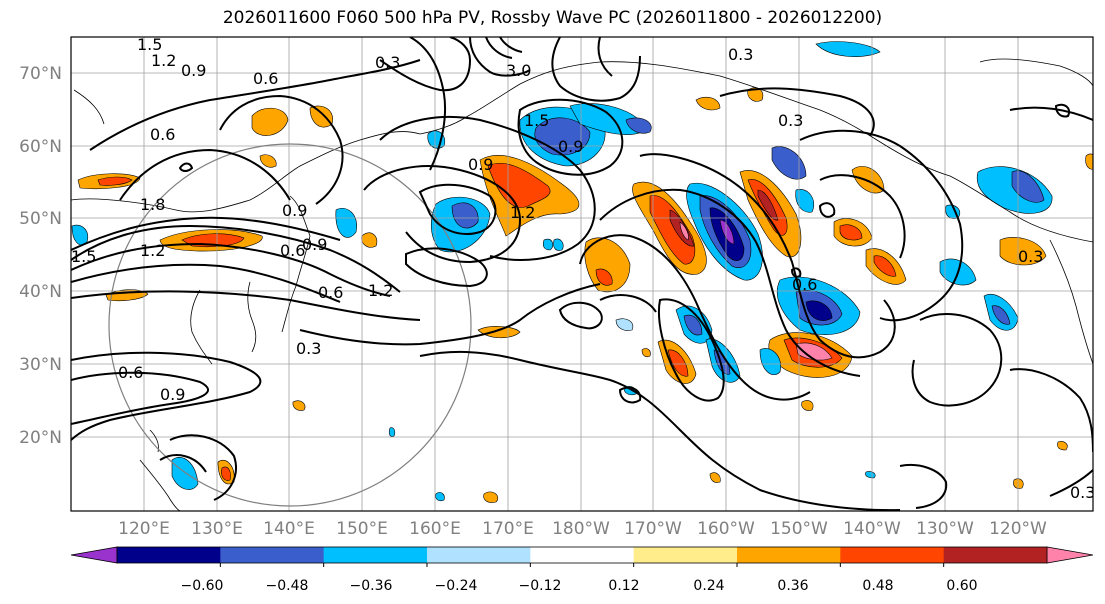  I want to click on colorbar-extend-max, so click(1070, 555).